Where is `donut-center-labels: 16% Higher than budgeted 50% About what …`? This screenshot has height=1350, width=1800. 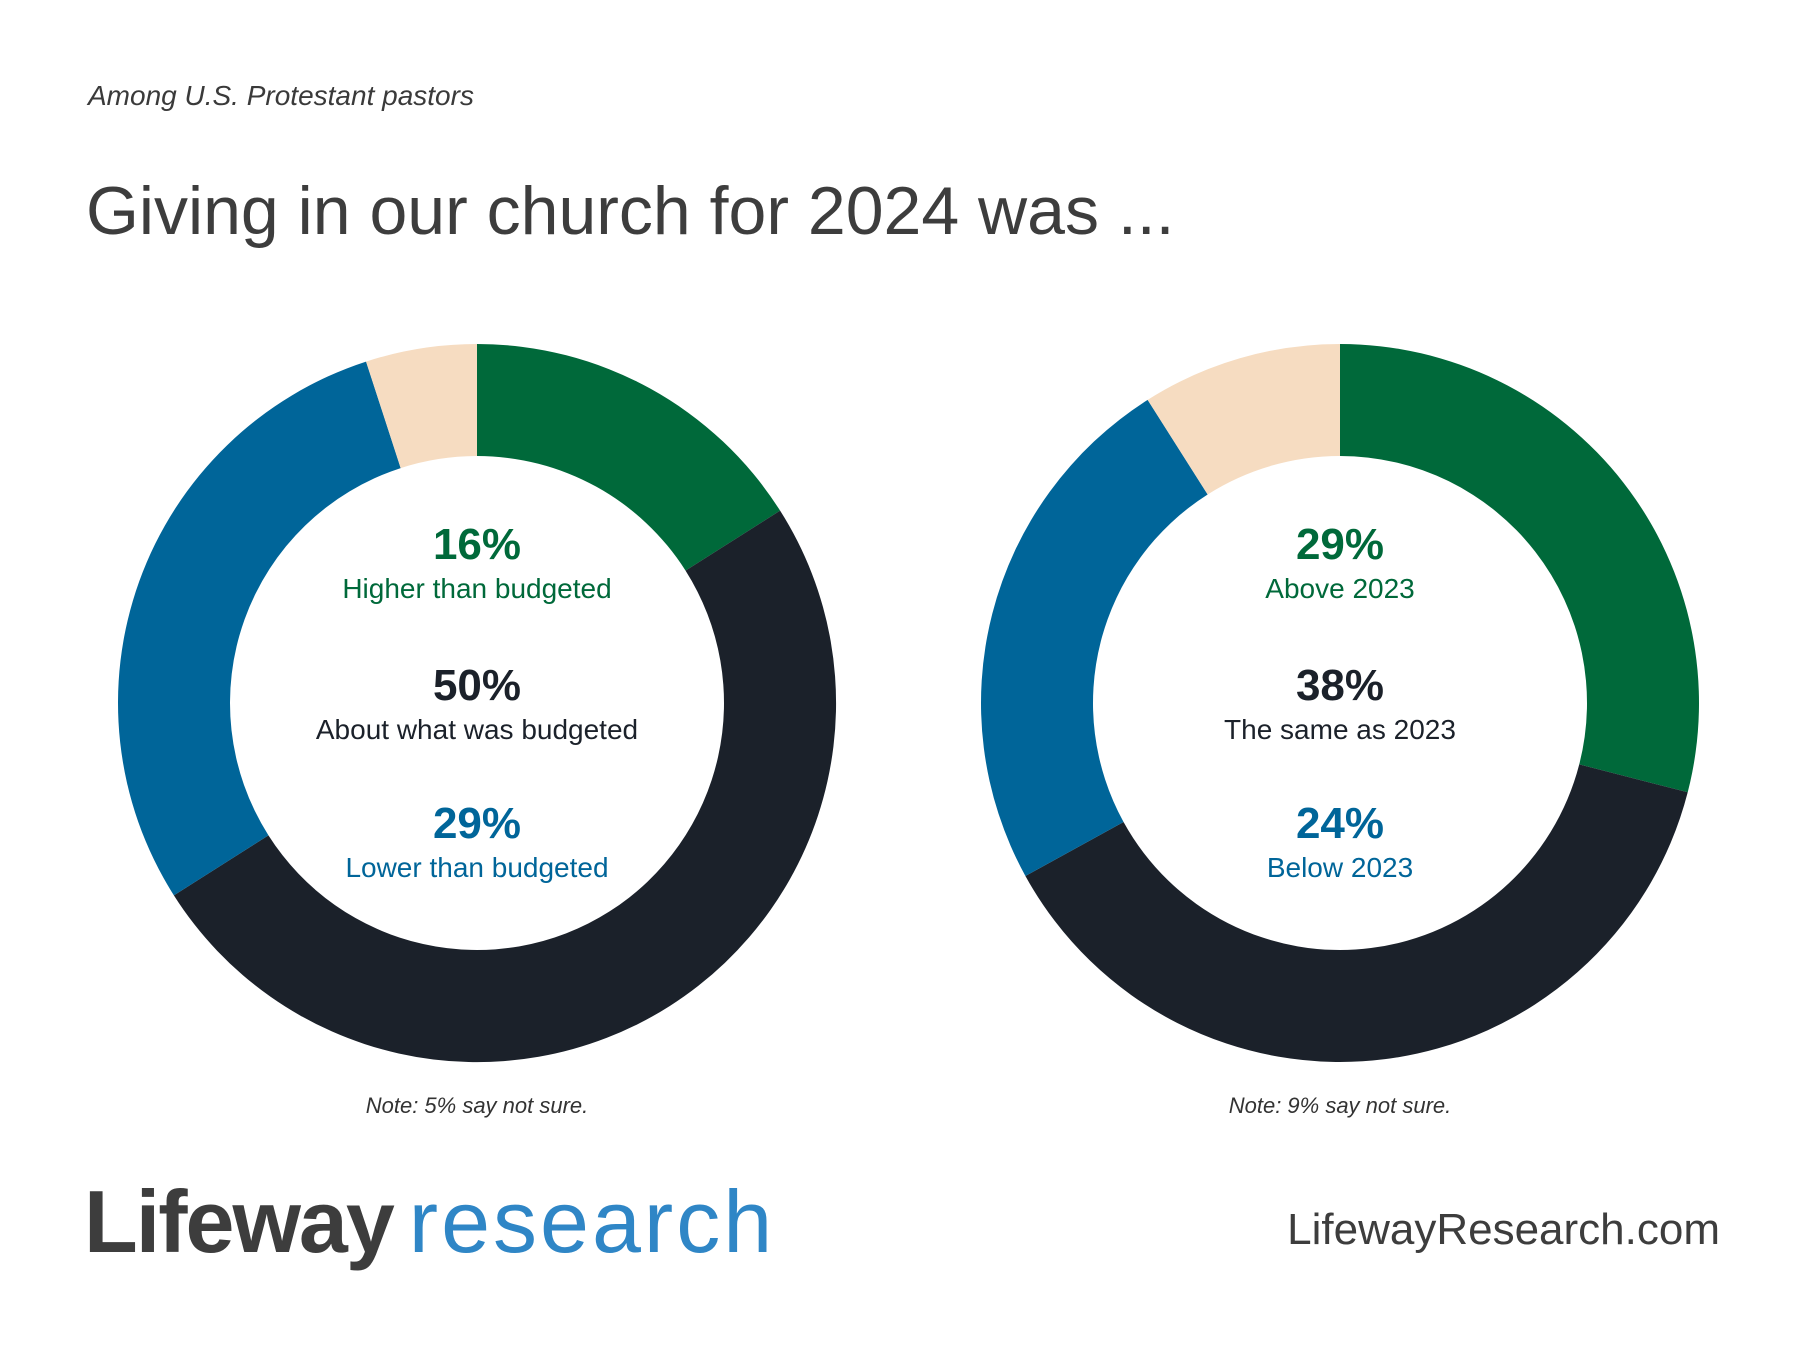 donut-center-labels: 16% Higher than budgeted 50% About what … is located at coordinates (477, 703).